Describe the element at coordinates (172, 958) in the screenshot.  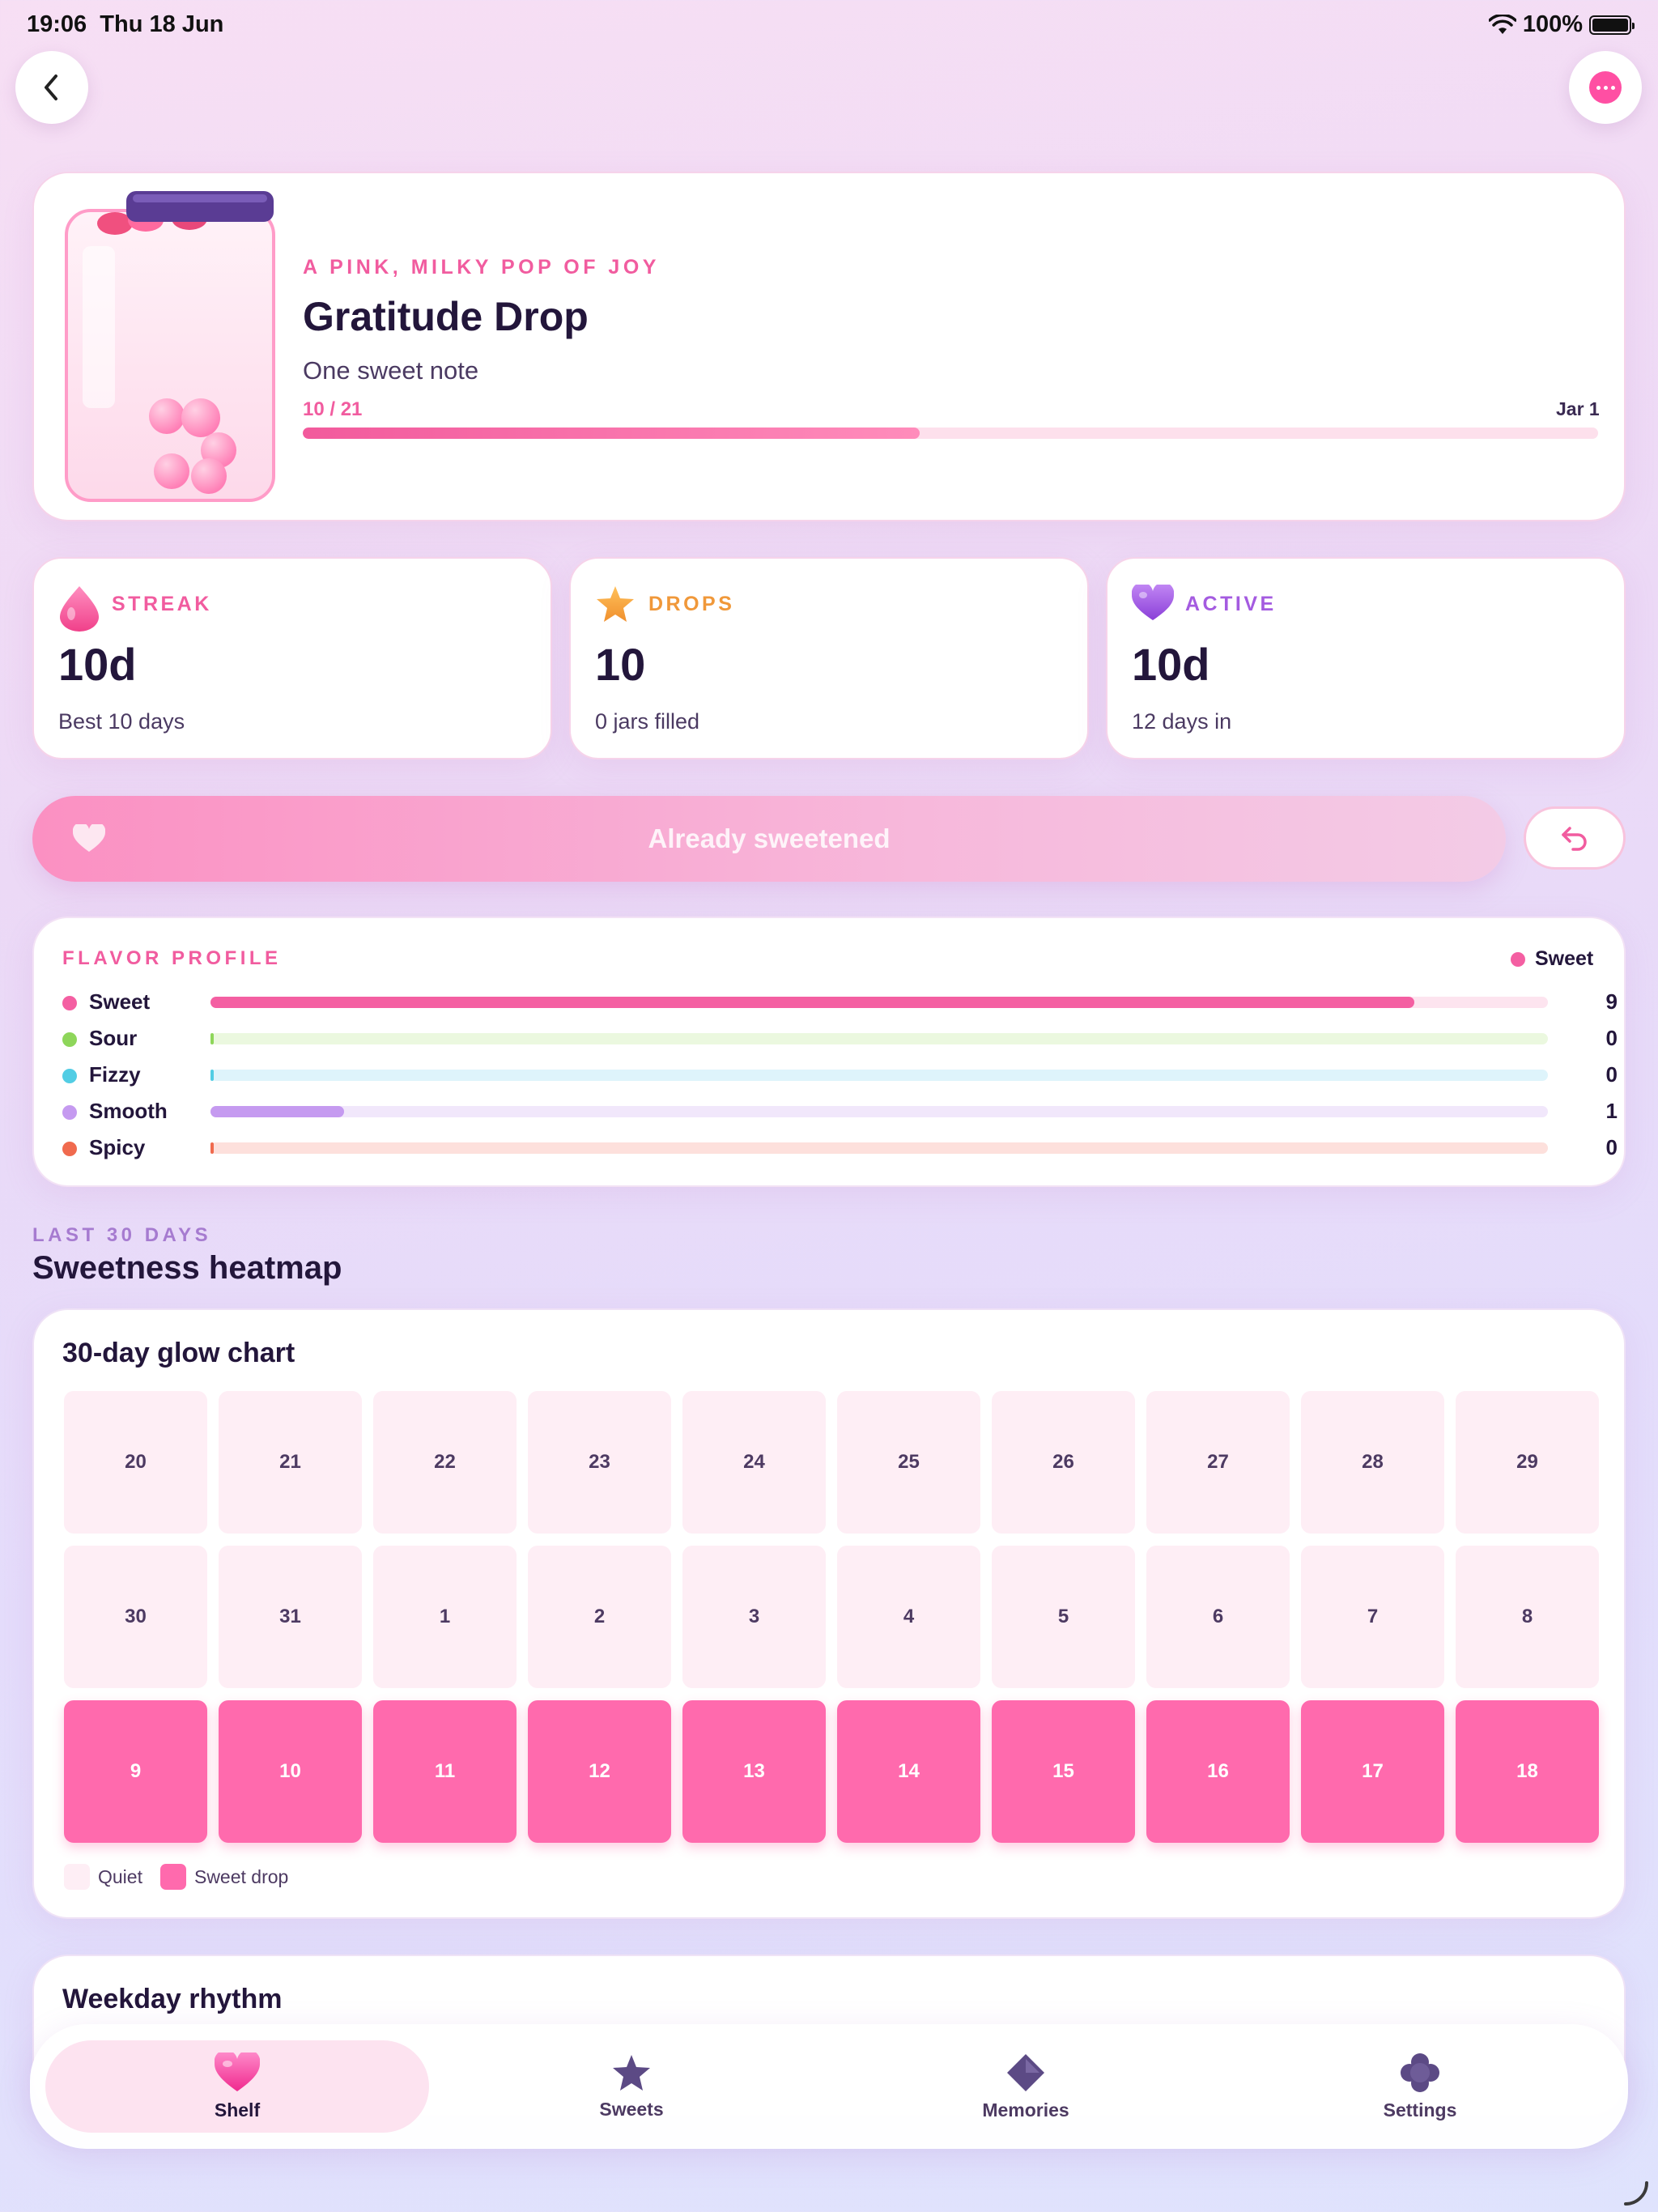
I see `flavor-profile-title: FLAVOR PROFILE` at that location.